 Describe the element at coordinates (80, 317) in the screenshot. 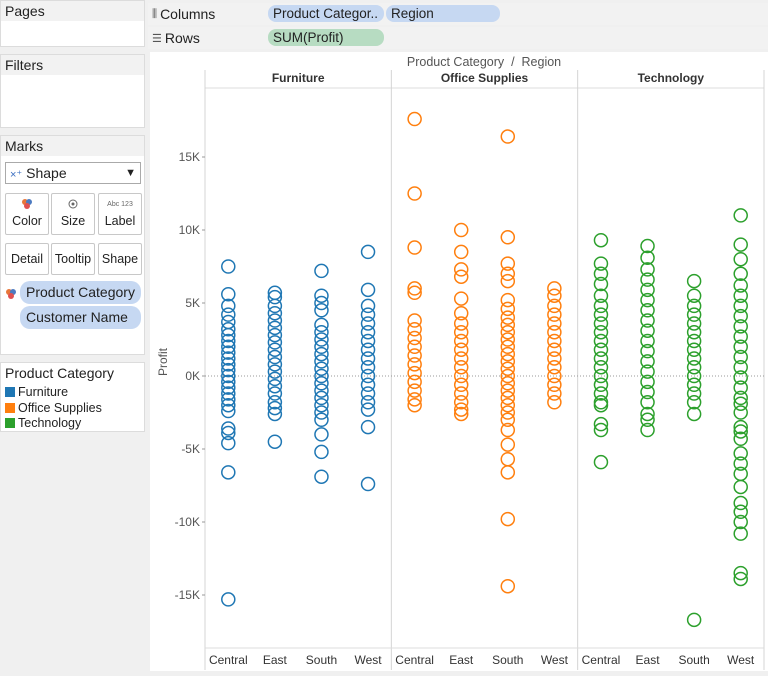

I see `field-pill-customer-name: Customer Name` at that location.